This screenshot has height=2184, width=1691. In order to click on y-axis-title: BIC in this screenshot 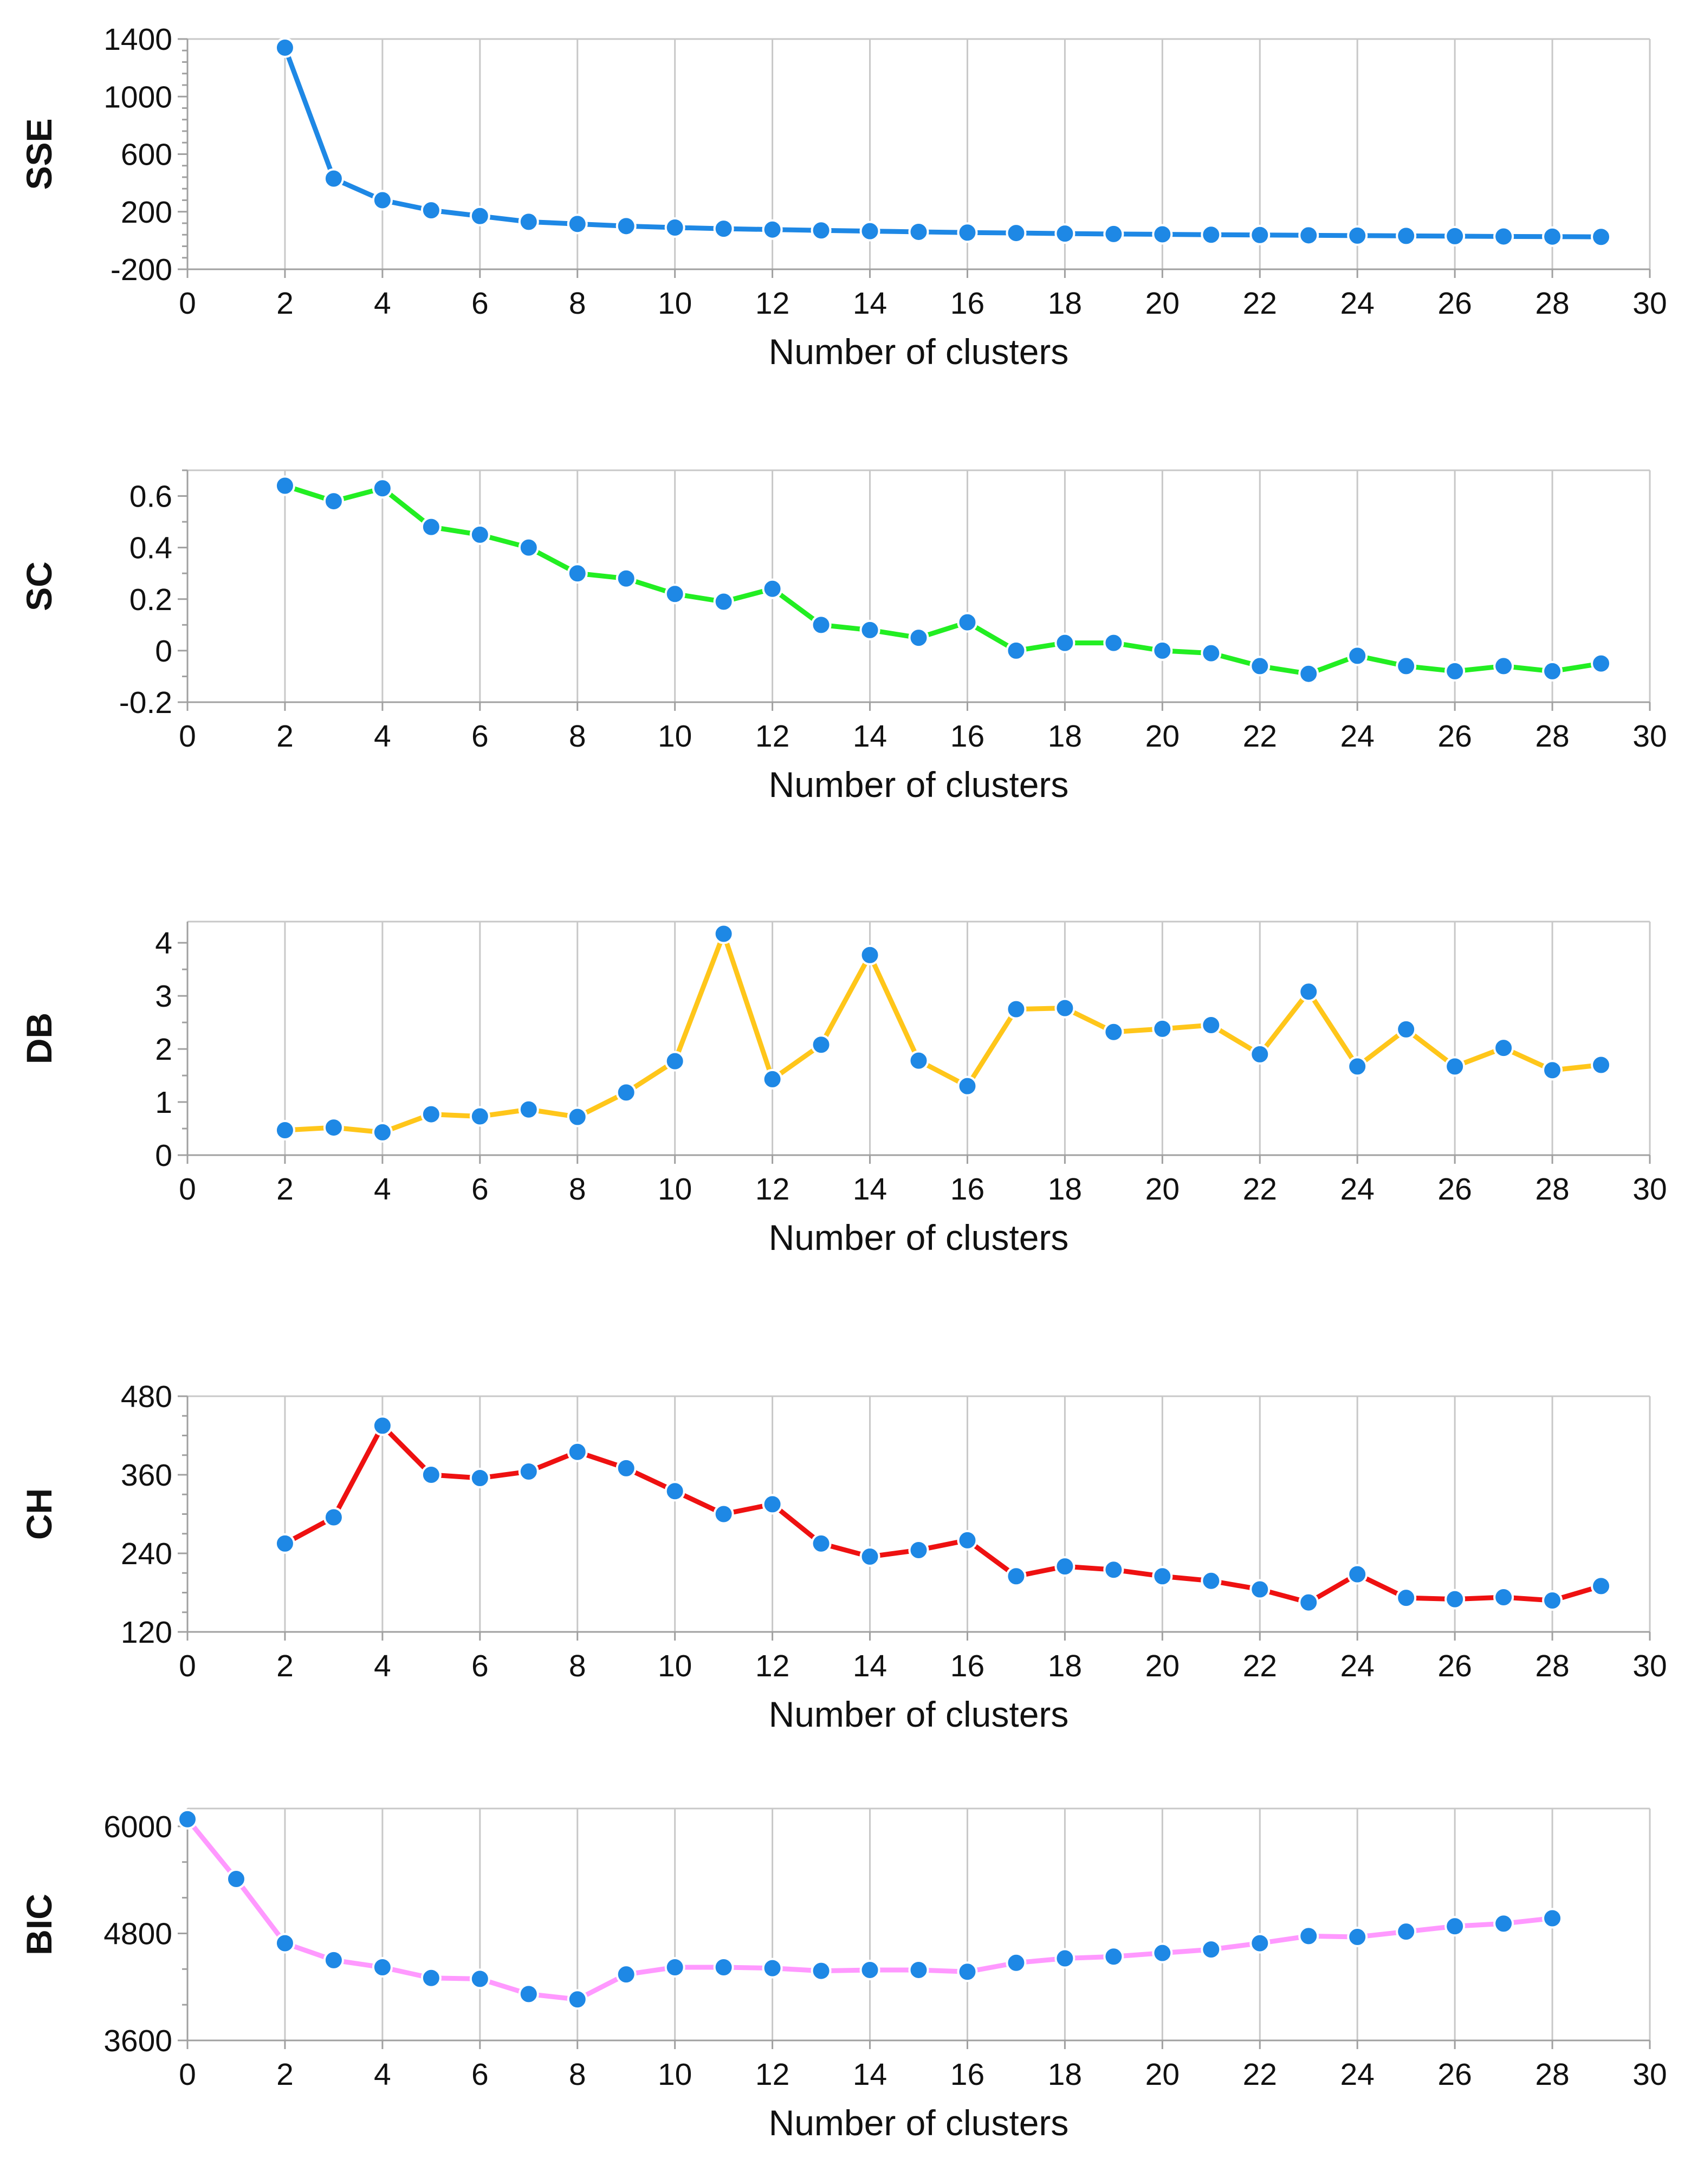, I will do `click(39, 1924)`.